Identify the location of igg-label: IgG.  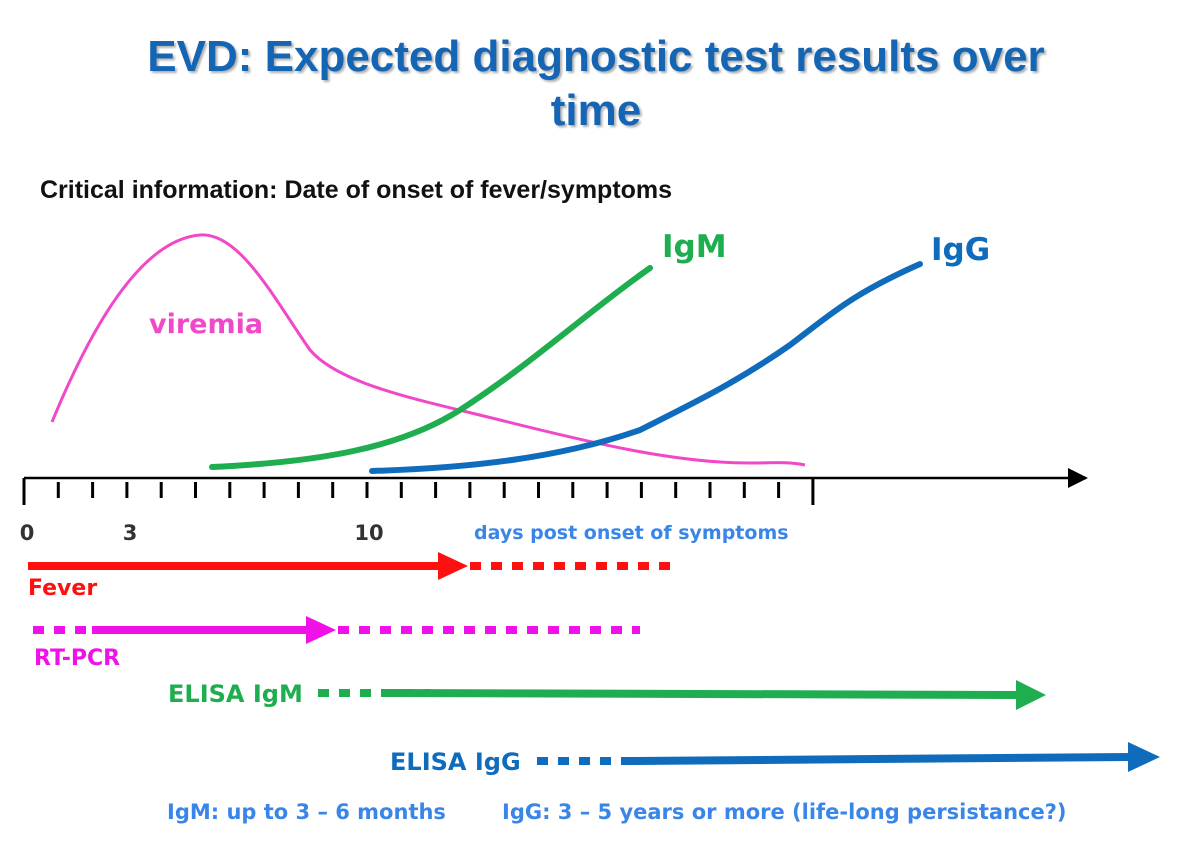
(960, 250).